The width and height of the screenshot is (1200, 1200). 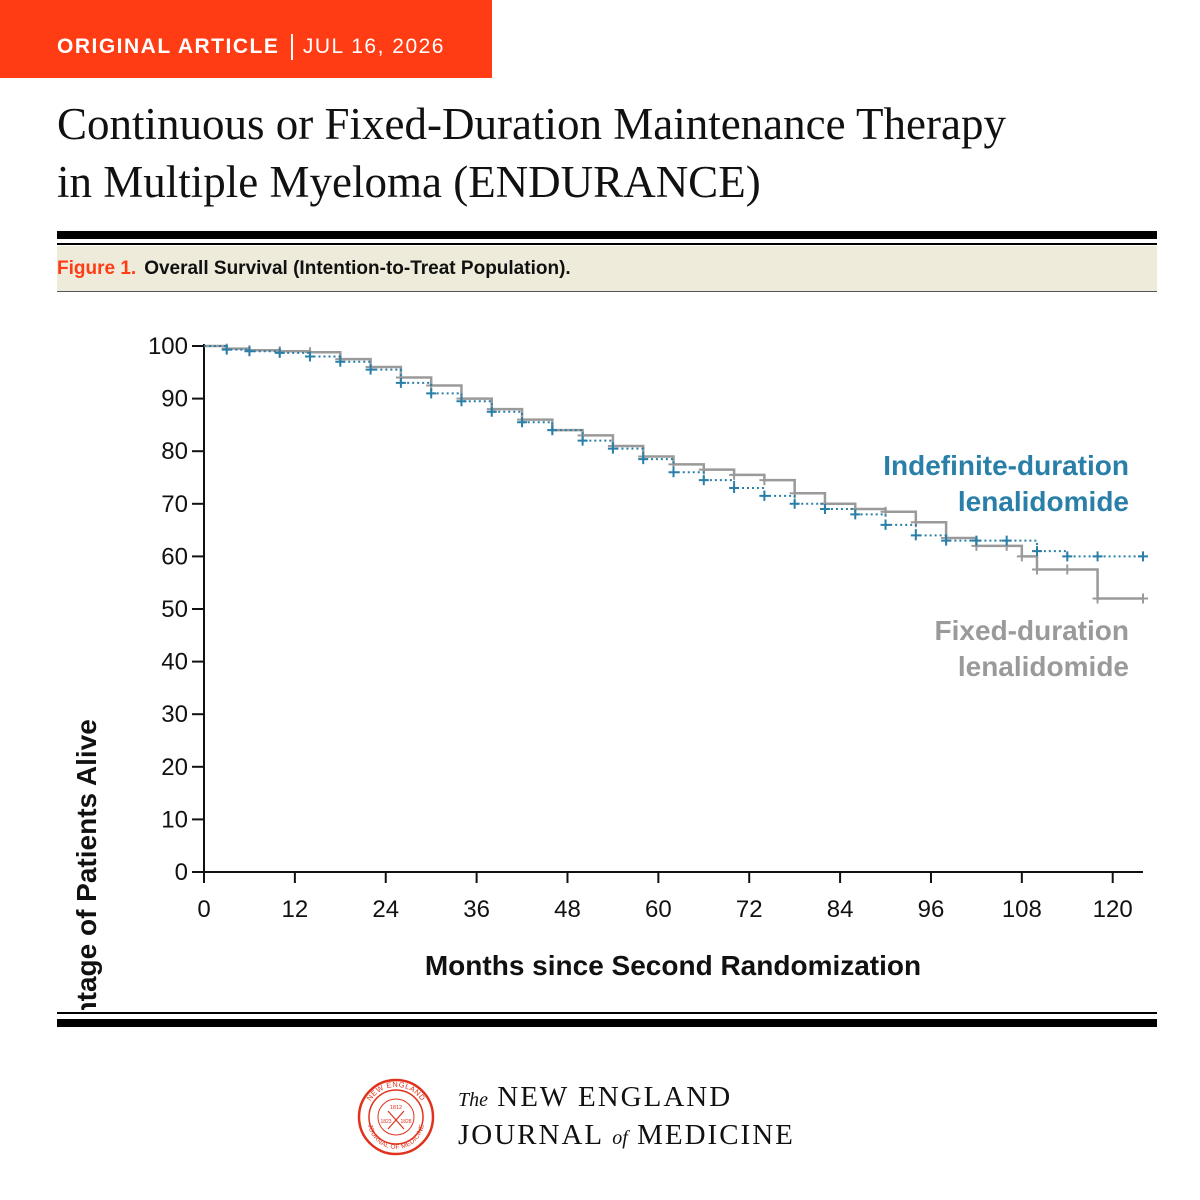 What do you see at coordinates (1043, 666) in the screenshot?
I see `legend-fixed-line-2: lenalidomide` at bounding box center [1043, 666].